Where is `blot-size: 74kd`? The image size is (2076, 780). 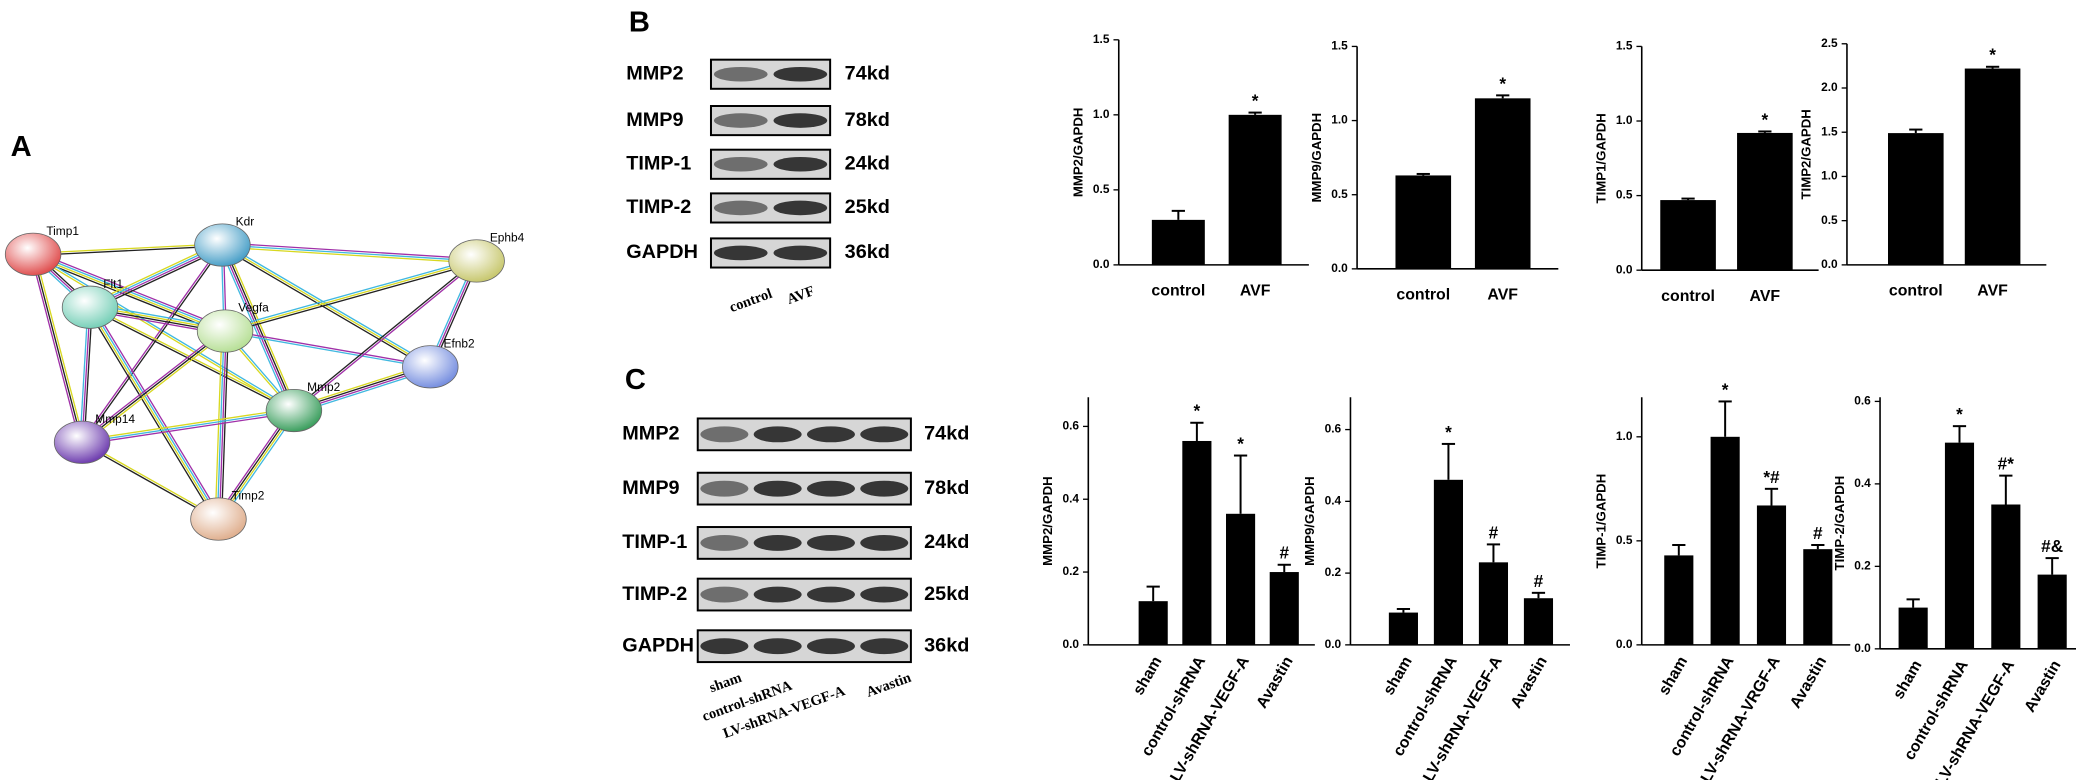
blot-size: 74kd is located at coordinates (946, 434).